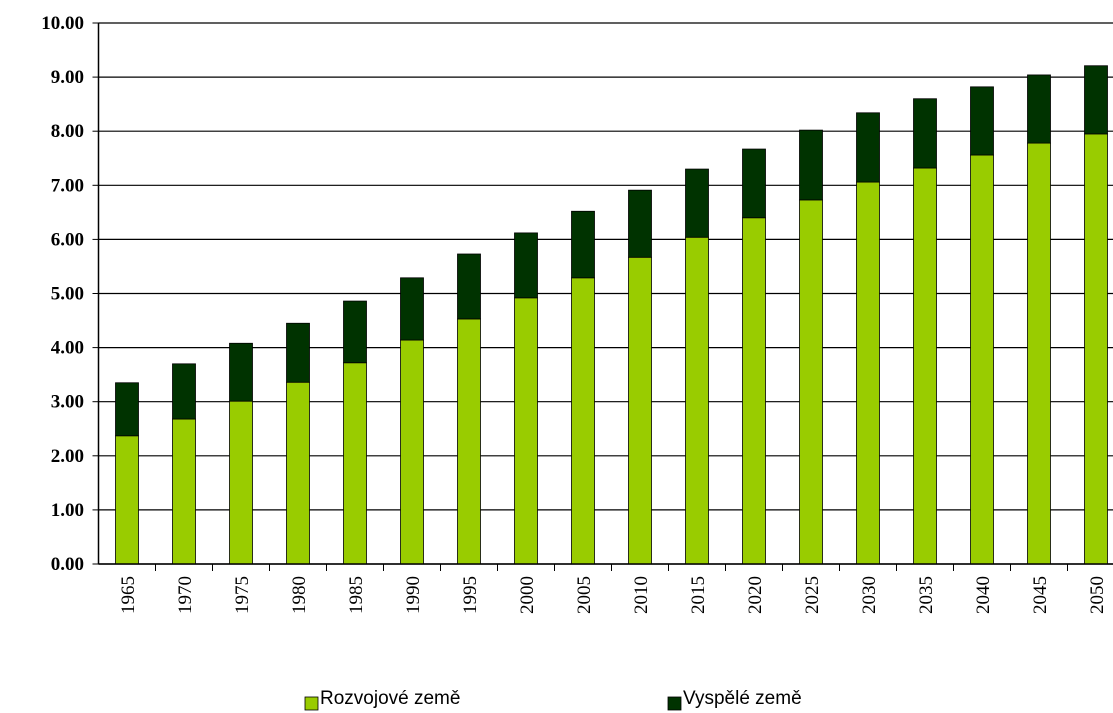  Describe the element at coordinates (926, 595) in the screenshot. I see `x-tick-label: 2035` at that location.